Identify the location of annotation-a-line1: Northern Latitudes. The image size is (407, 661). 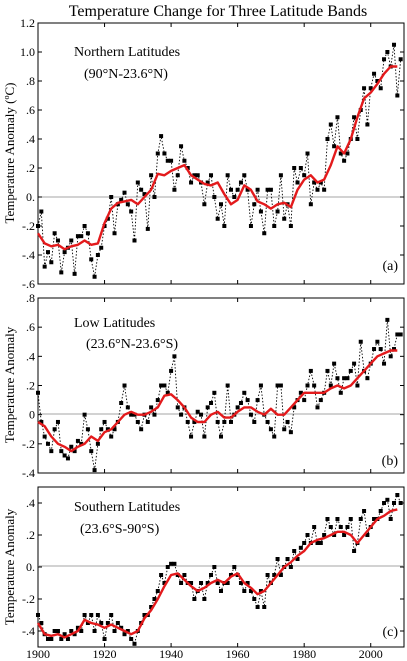
(127, 52).